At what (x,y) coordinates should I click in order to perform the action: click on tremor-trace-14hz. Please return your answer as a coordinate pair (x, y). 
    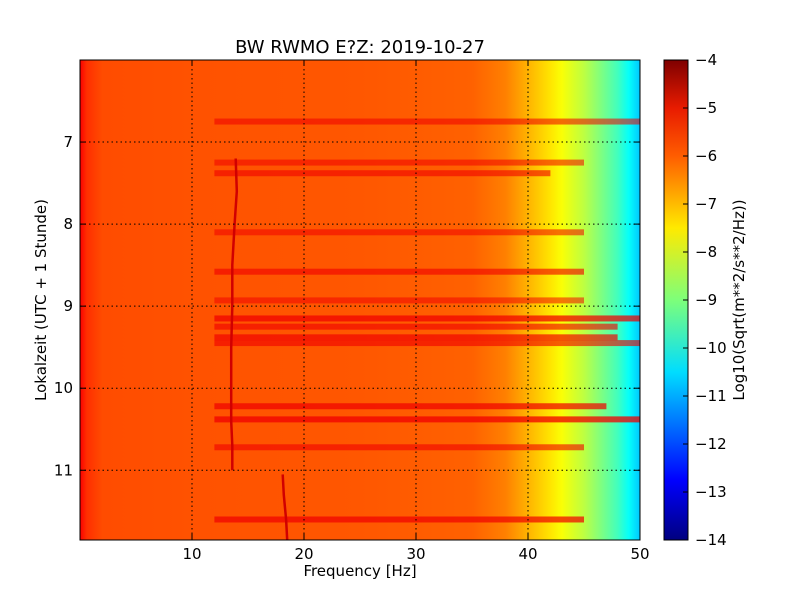
    Looking at the image, I should click on (234, 314).